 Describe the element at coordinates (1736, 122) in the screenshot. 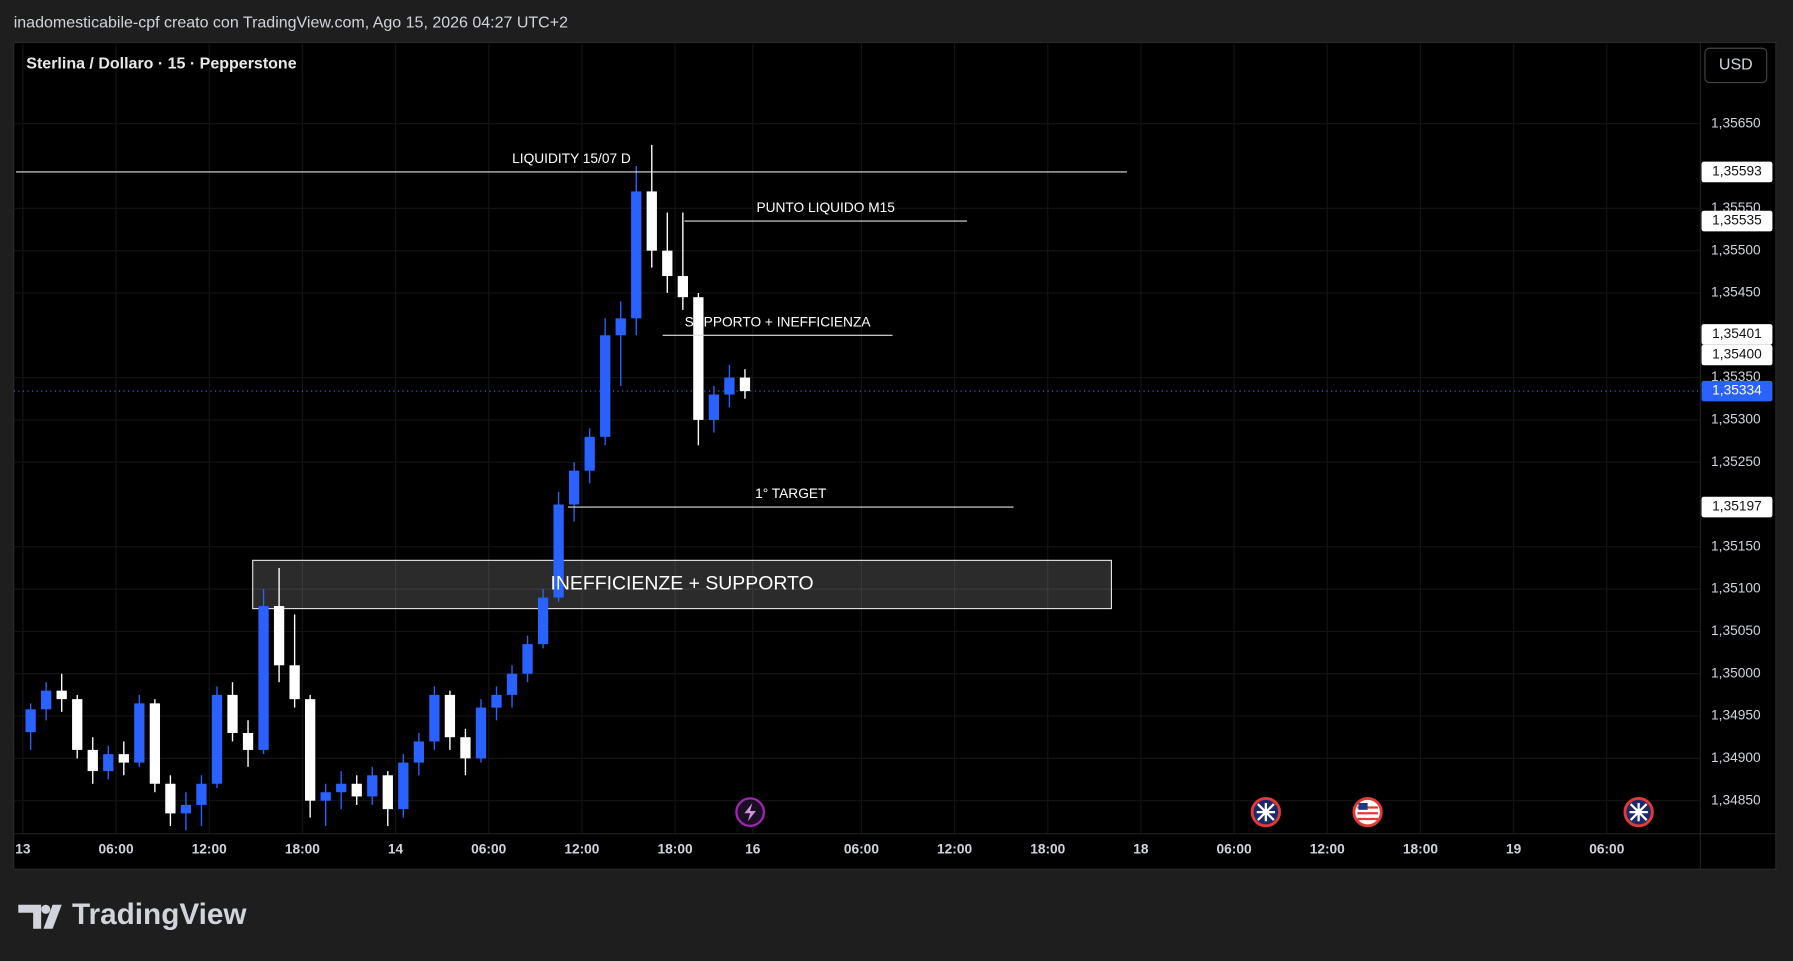

I see `y-tick-label: 1,35650` at that location.